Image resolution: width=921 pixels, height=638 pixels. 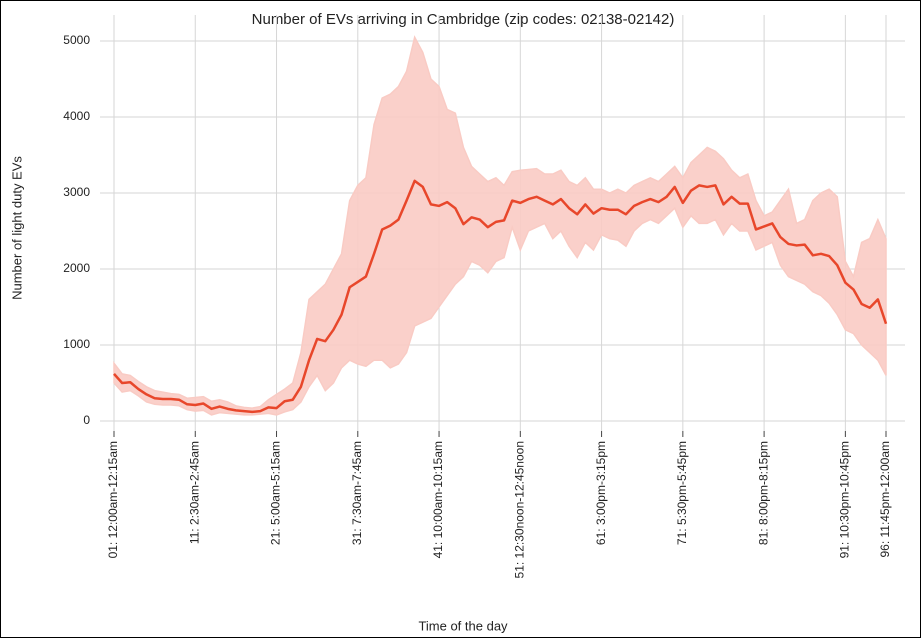 I want to click on x-tick-label: 96: 11:45pm-12:00am, so click(x=885, y=499).